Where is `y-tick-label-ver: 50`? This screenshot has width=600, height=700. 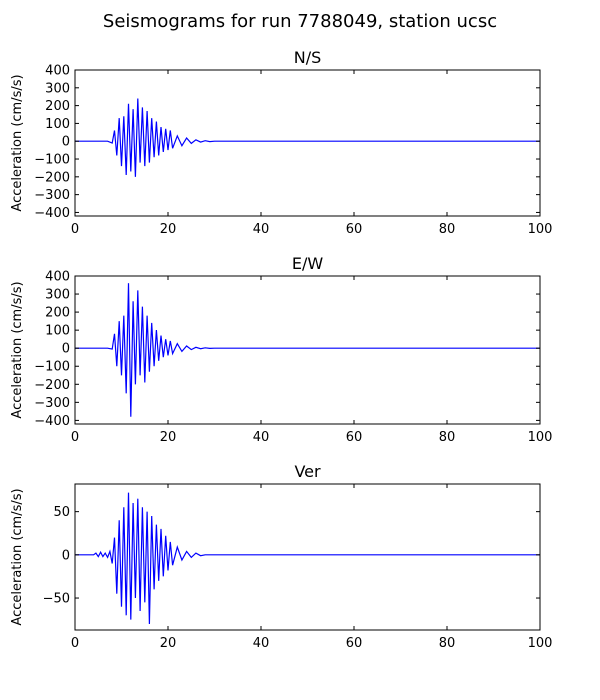
y-tick-label-ver: 50 is located at coordinates (61, 512).